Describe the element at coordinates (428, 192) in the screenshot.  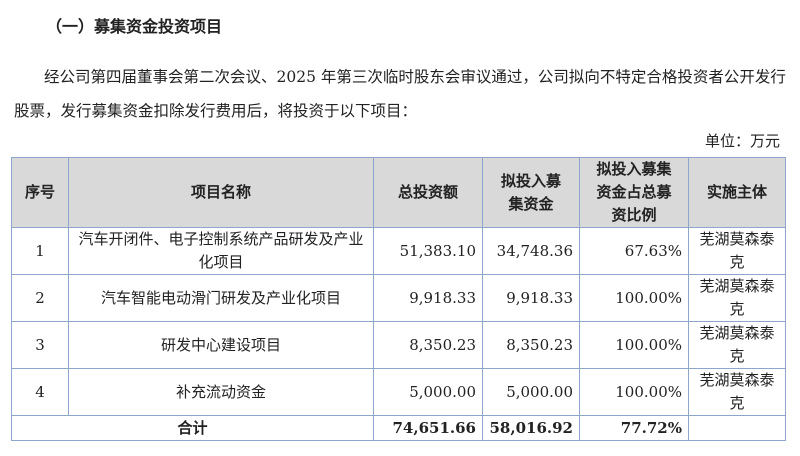
I see `header-total: 总投资额` at that location.